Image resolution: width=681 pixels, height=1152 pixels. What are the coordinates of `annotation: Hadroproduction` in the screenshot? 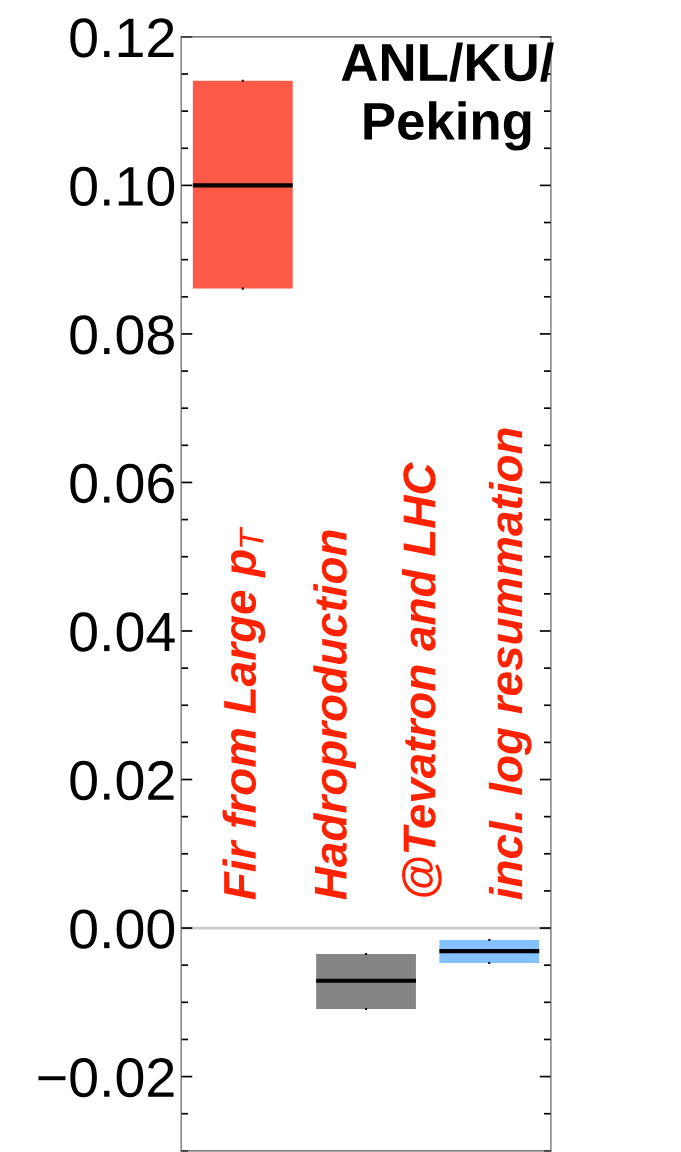 It's located at (334, 715).